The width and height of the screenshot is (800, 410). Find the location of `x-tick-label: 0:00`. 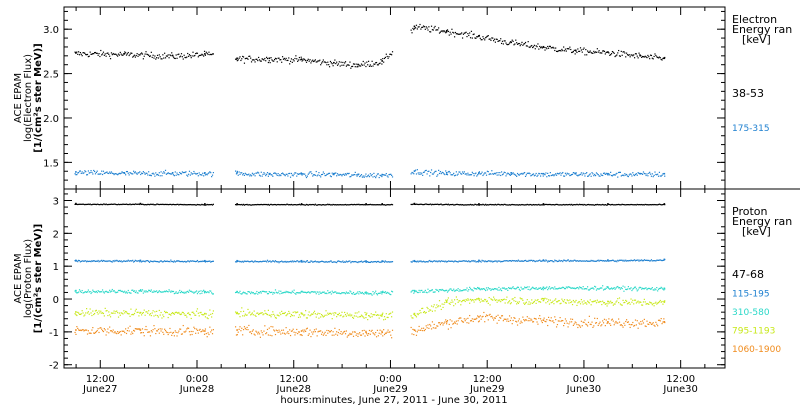

x-tick-label: 0:00 is located at coordinates (390, 379).